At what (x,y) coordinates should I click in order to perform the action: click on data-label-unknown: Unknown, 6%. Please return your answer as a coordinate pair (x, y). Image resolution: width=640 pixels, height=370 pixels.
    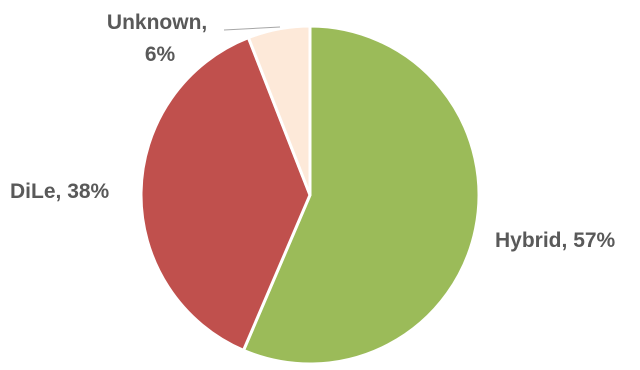
    Looking at the image, I should click on (160, 38).